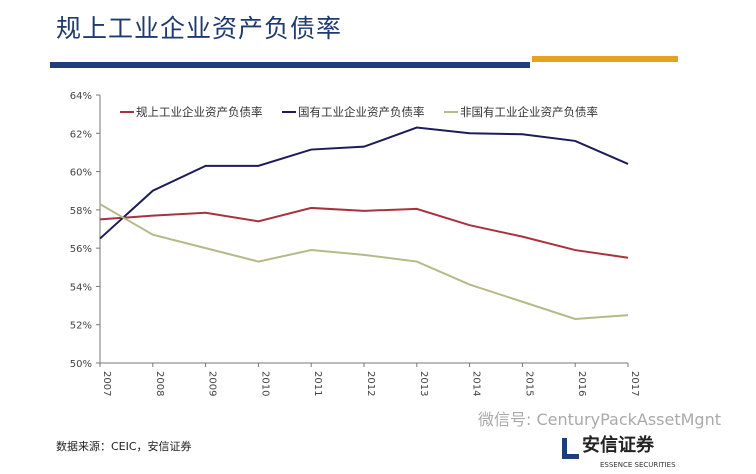 This screenshot has width=756, height=474. I want to click on x-tick-label: 2014, so click(476, 383).